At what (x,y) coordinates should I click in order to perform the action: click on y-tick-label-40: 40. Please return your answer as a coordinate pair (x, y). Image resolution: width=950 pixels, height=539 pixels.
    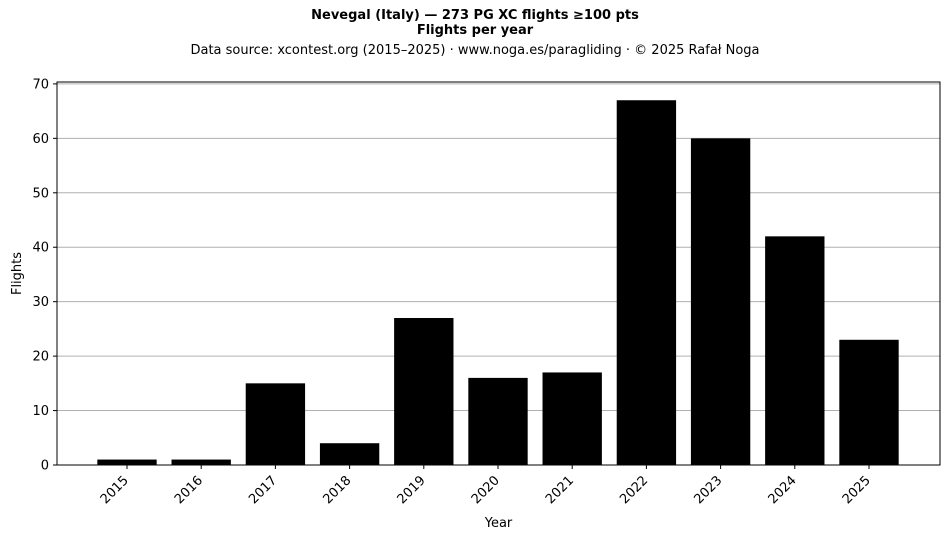
    Looking at the image, I should click on (40, 248).